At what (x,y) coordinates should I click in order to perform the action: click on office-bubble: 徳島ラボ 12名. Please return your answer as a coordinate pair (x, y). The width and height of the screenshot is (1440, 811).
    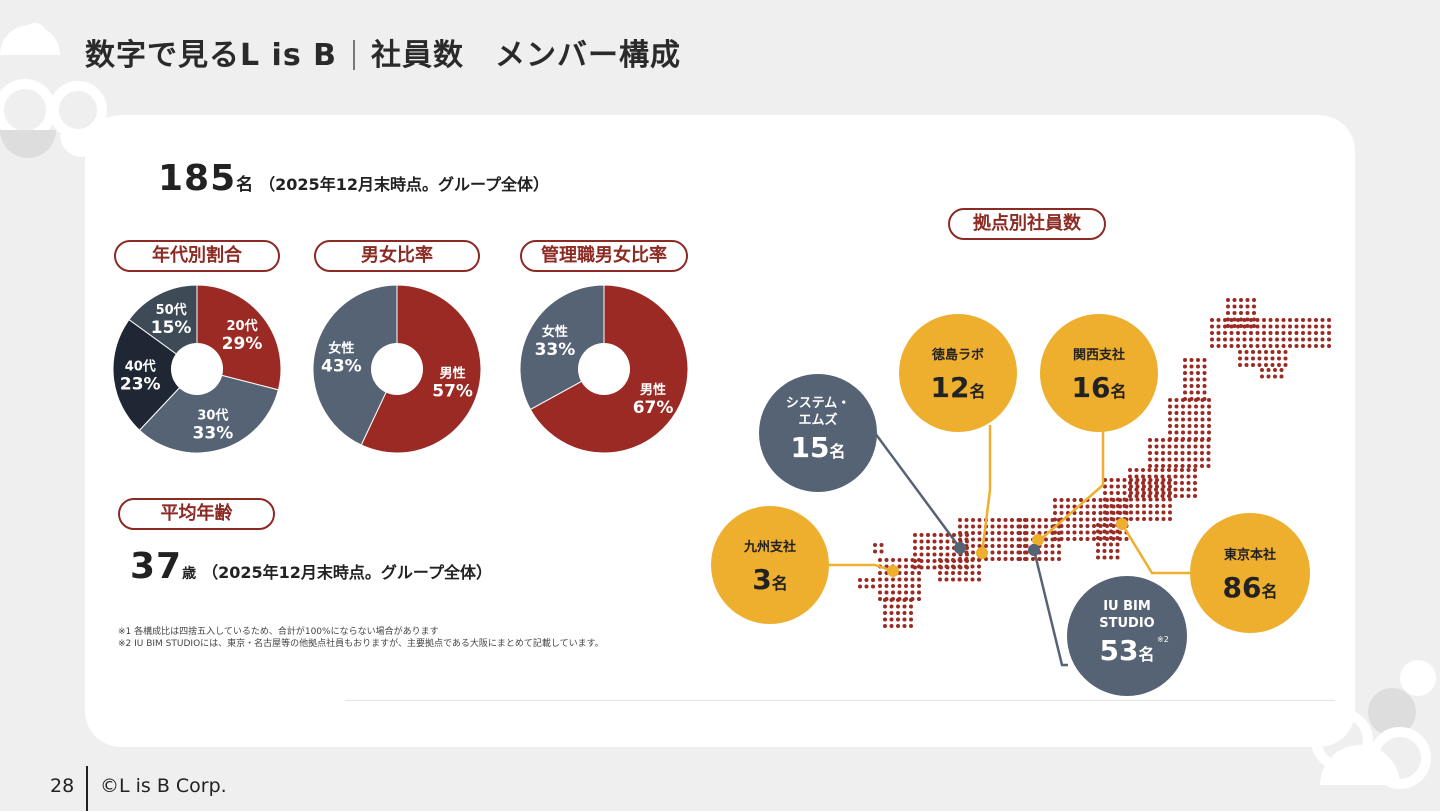
    Looking at the image, I should click on (958, 373).